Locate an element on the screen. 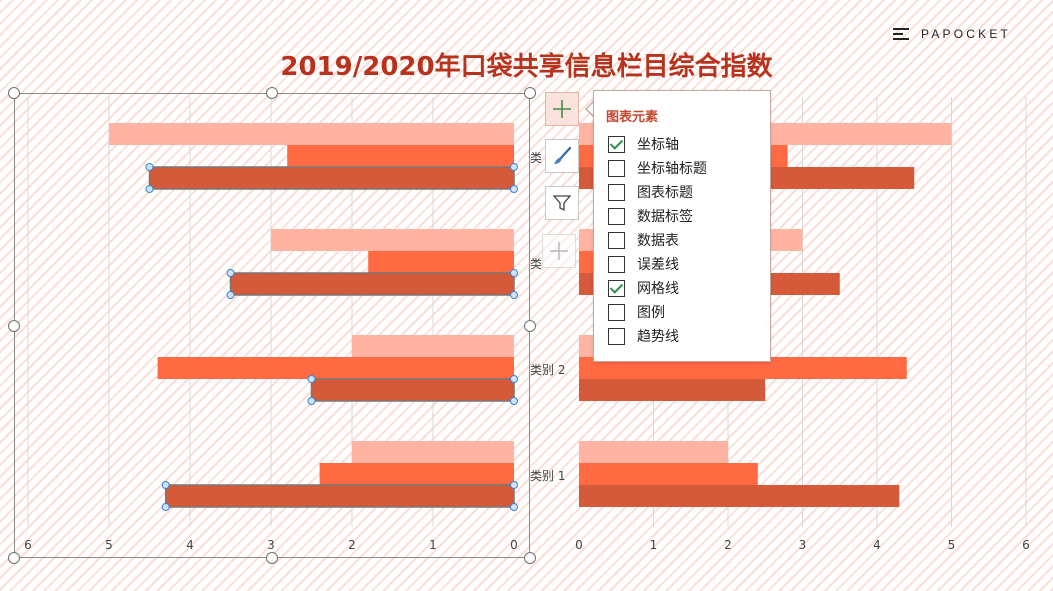  chart-filters-button is located at coordinates (562, 203).